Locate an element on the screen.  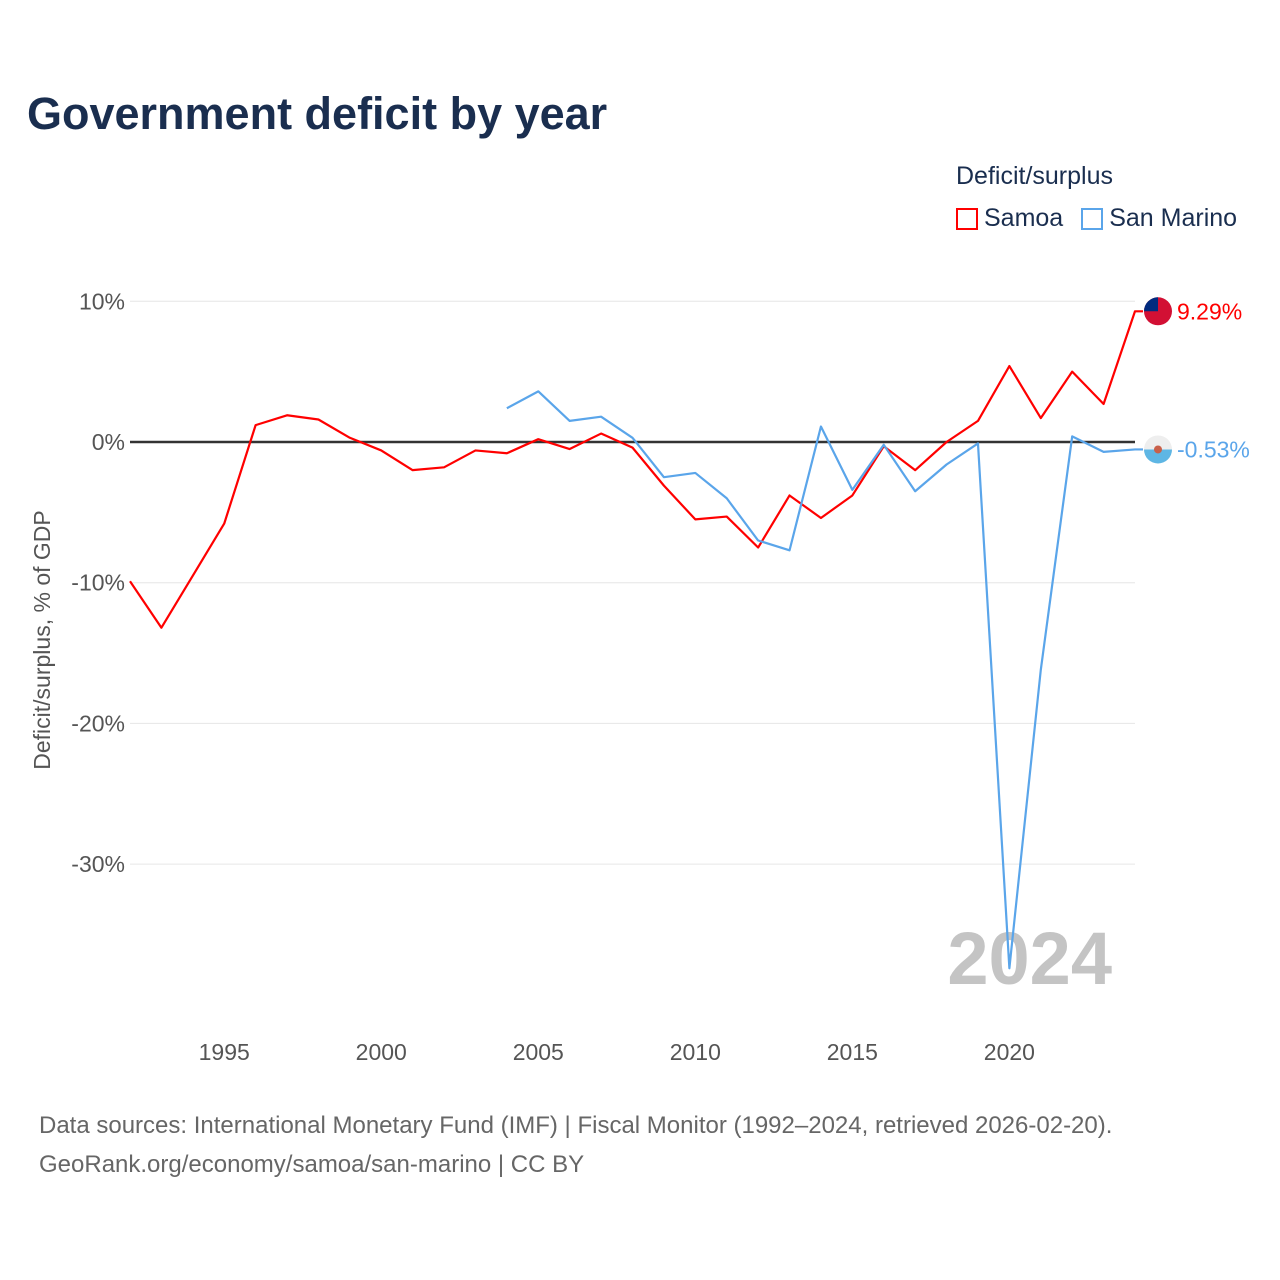
end-value-label: -0.53% is located at coordinates (1213, 449).